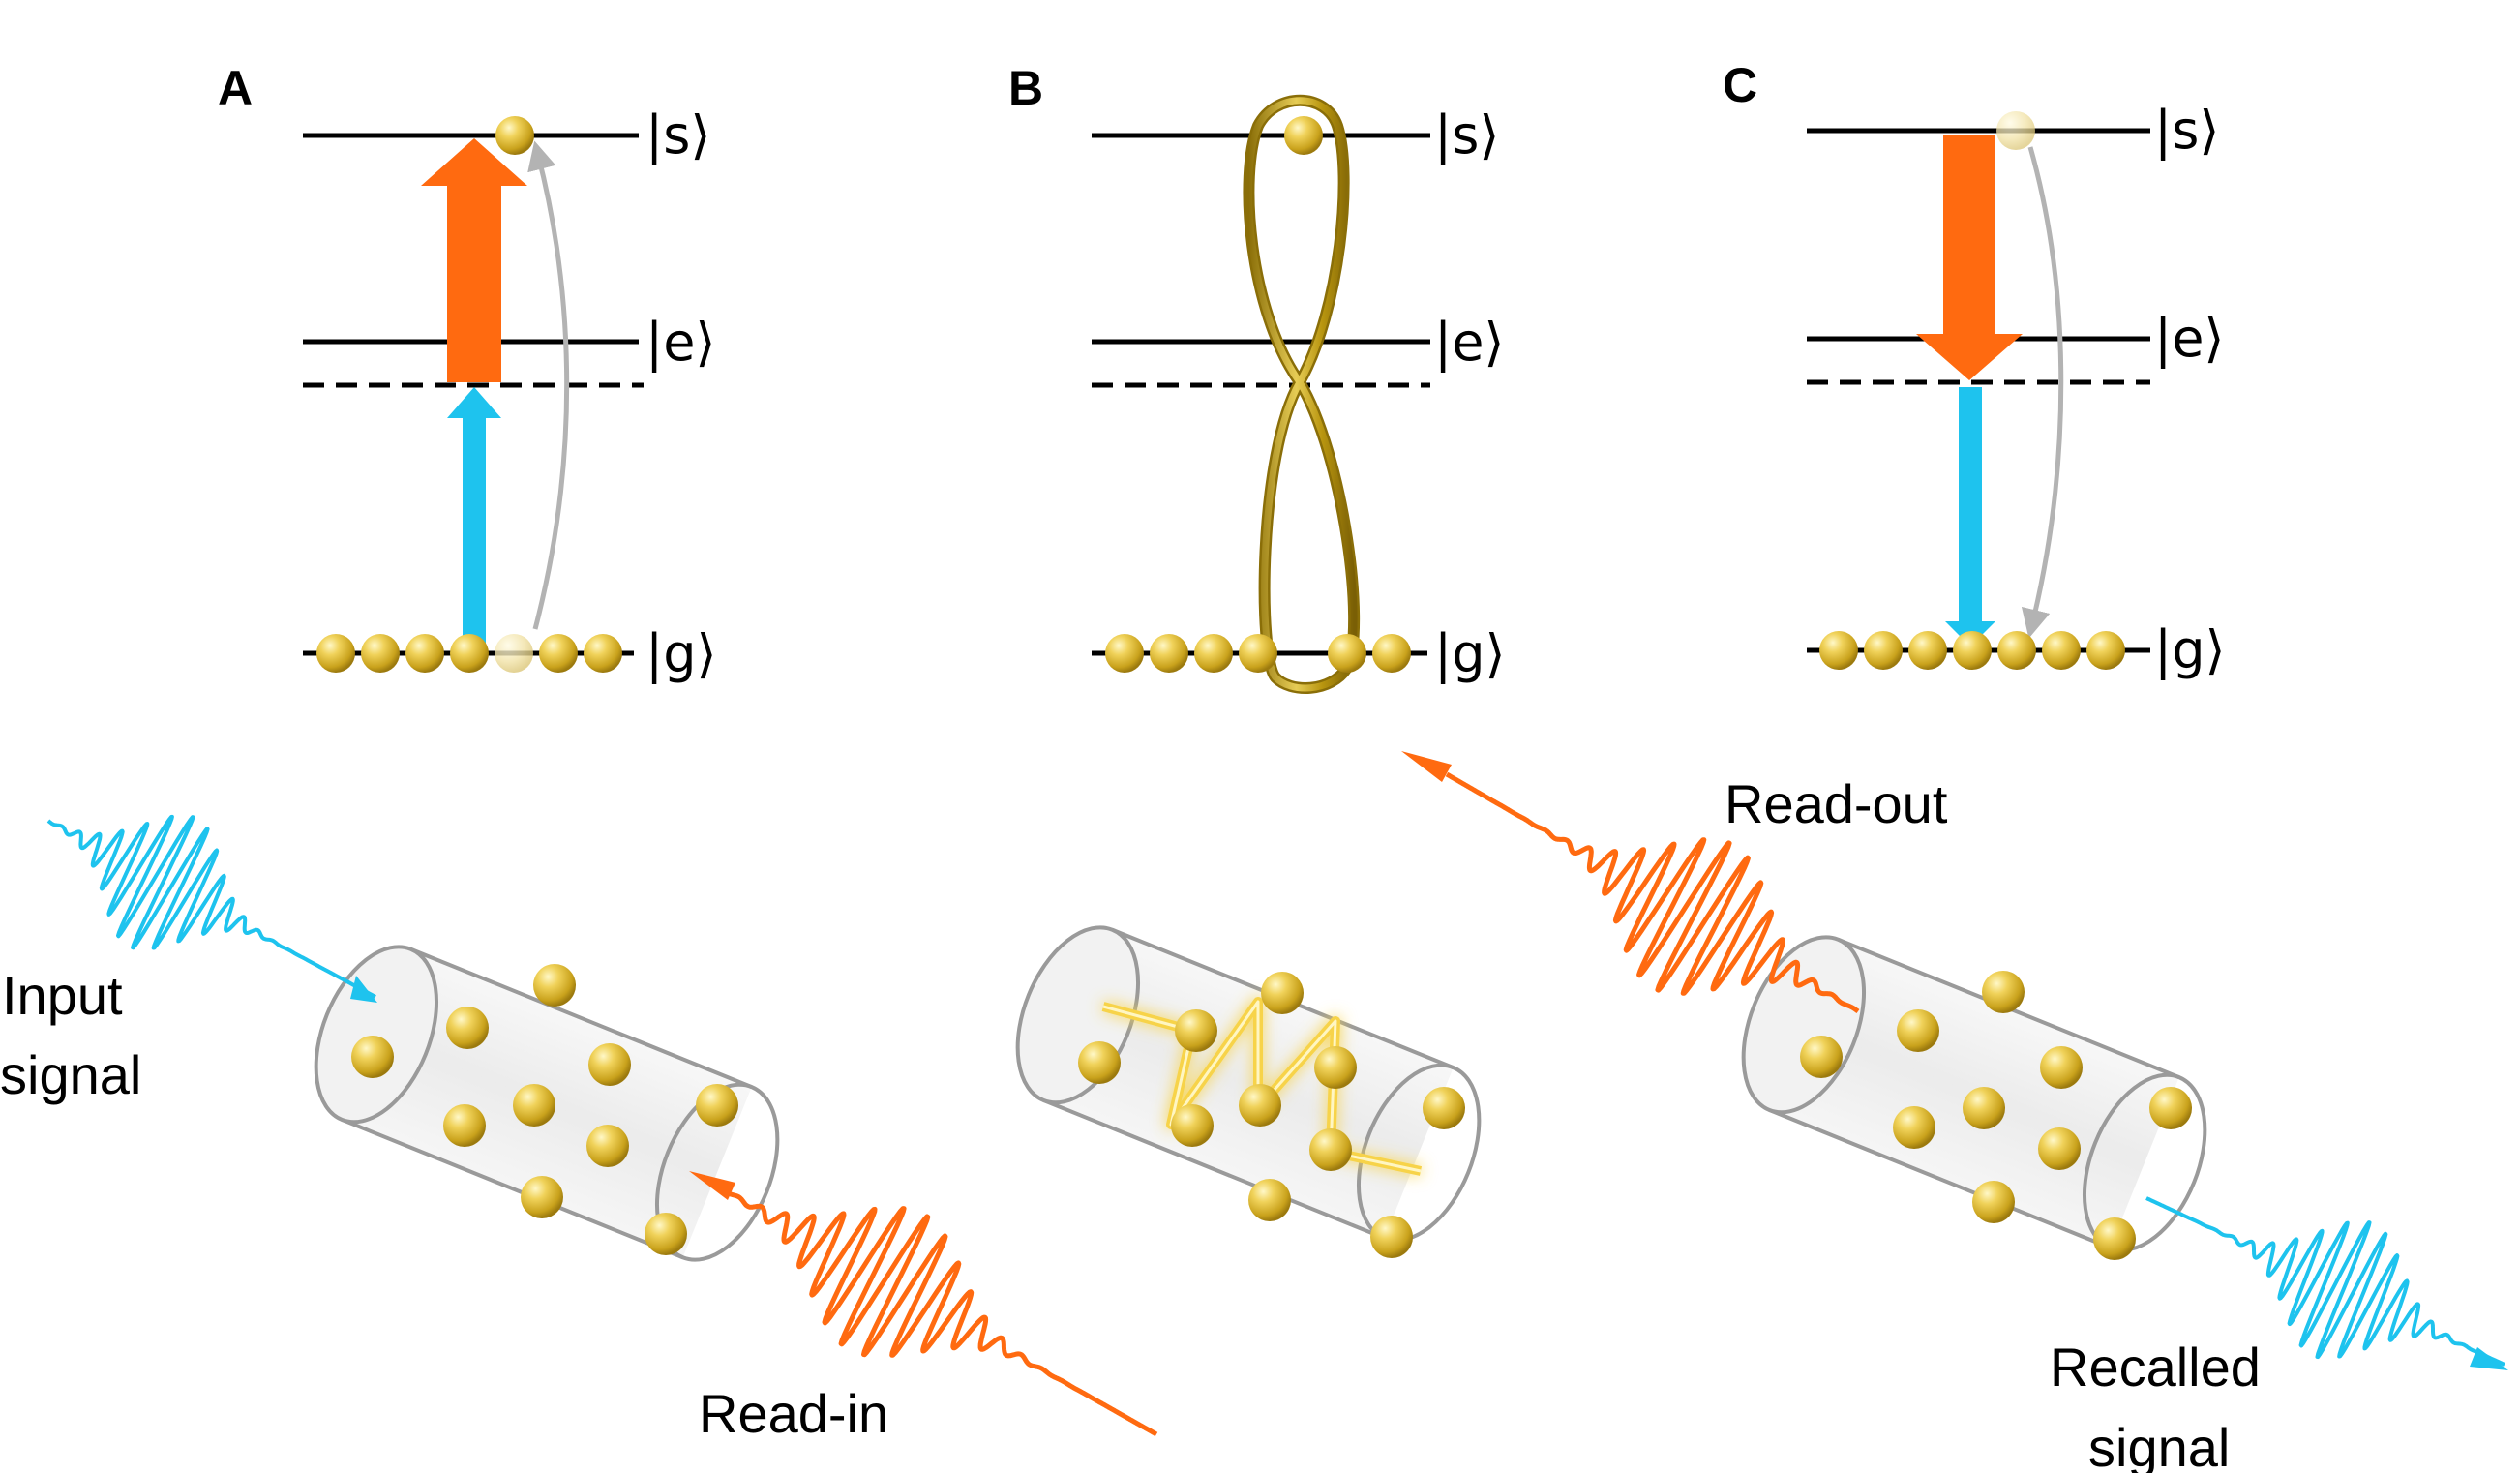 The width and height of the screenshot is (2520, 1473). Describe the element at coordinates (1302, 394) in the screenshot. I see `entanglement-ribbon` at that location.